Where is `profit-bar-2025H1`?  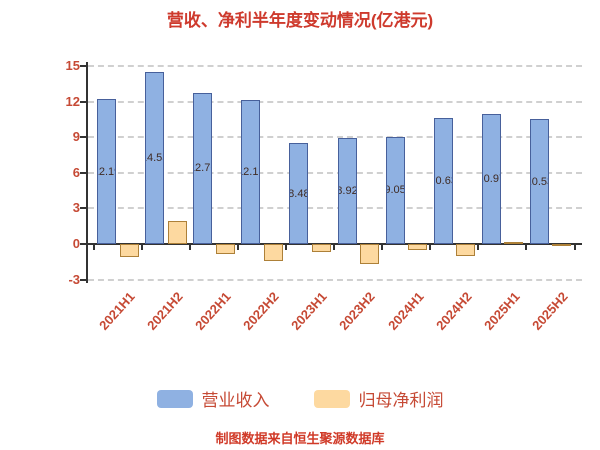
profit-bar-2025H1 is located at coordinates (514, 242).